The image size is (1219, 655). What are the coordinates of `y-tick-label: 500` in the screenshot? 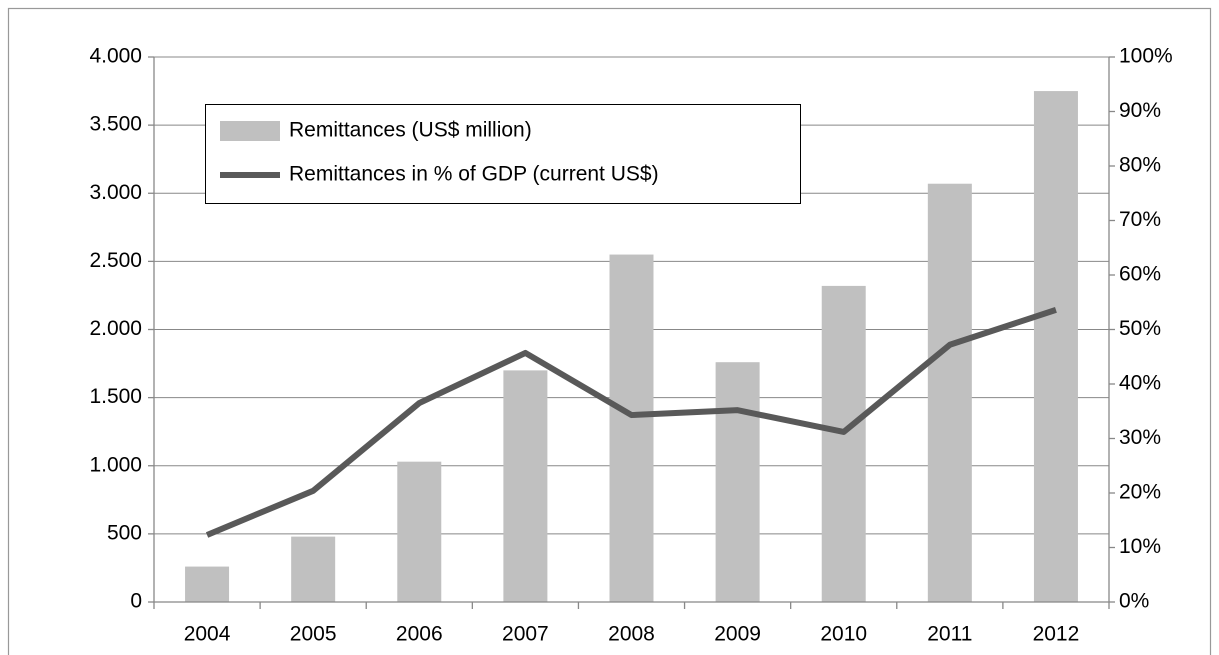 It's located at (124, 532).